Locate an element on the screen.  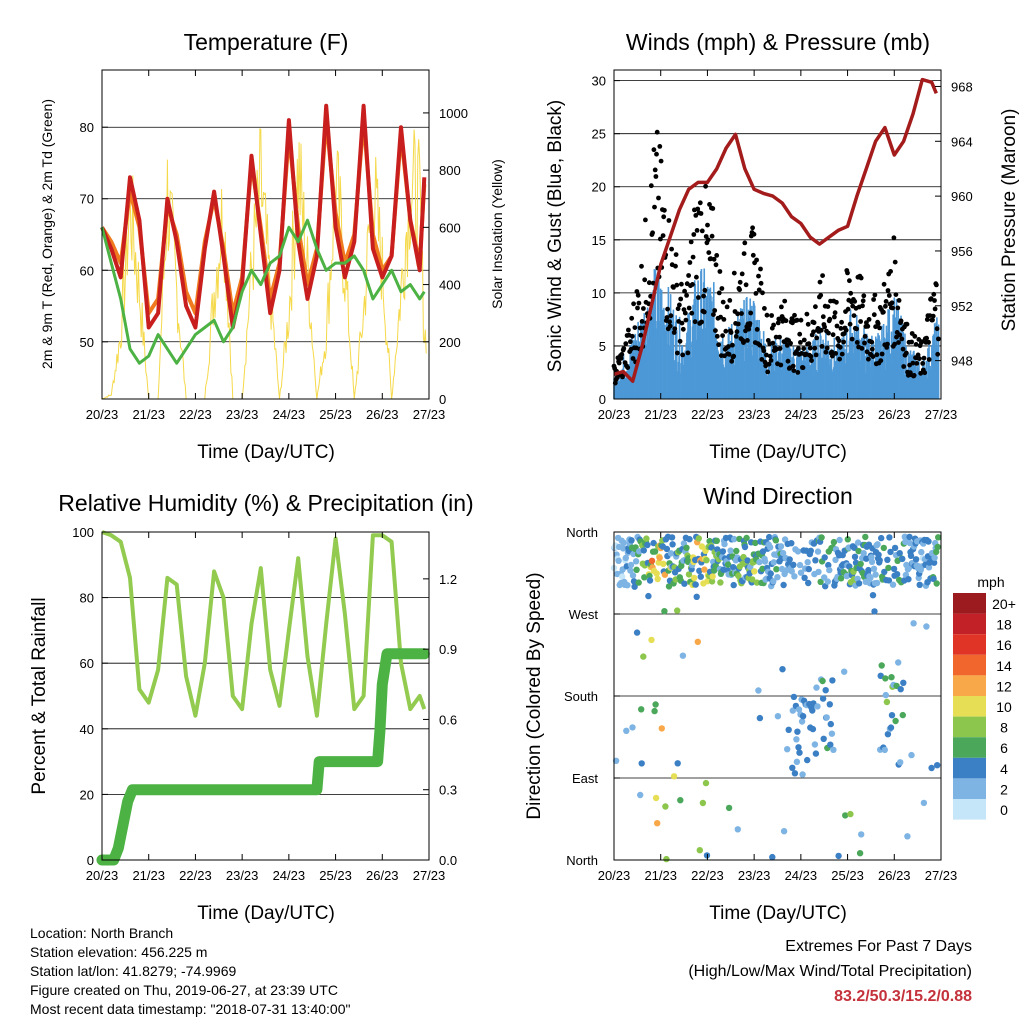
x-tick-label: 23/23 is located at coordinates (754, 875).